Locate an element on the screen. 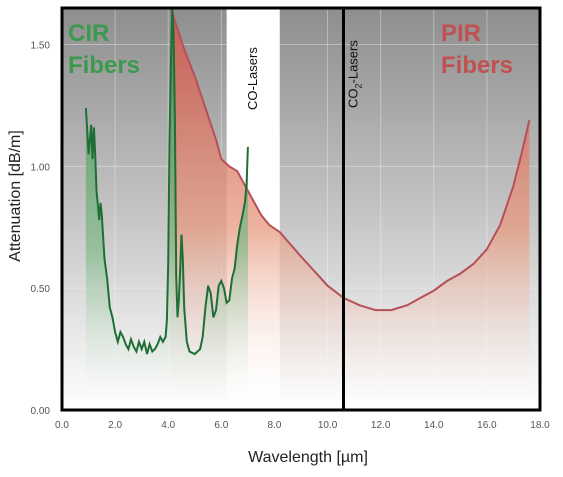 This screenshot has width=563, height=477. x-tick-label: 10.0 is located at coordinates (328, 425).